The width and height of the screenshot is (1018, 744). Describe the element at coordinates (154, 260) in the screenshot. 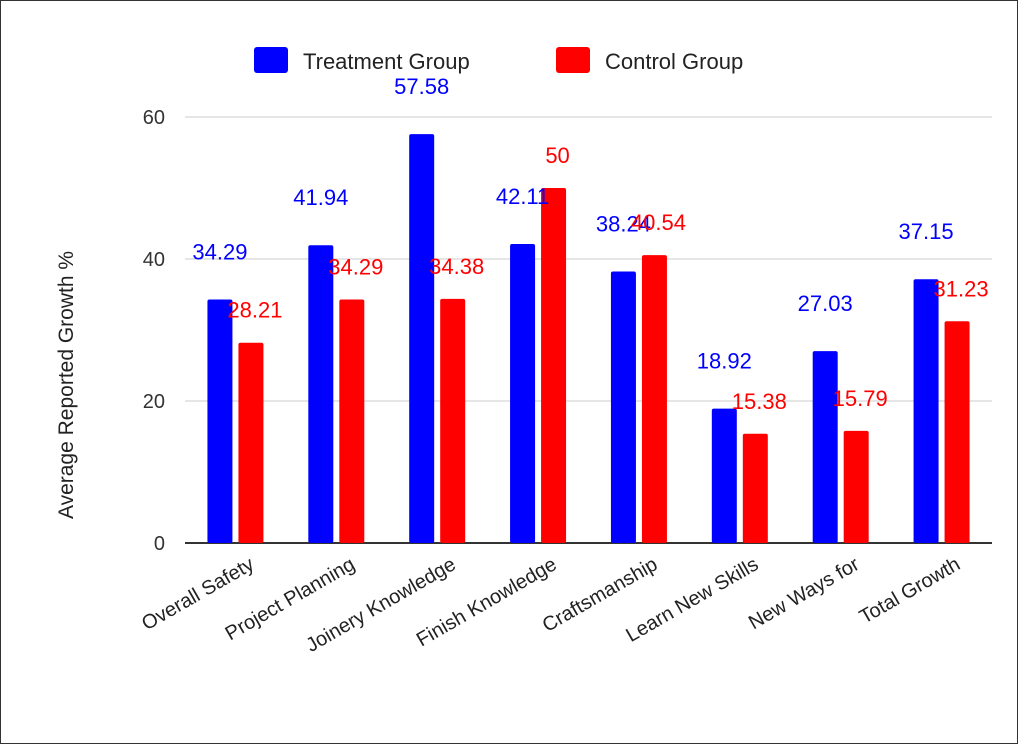

I see `y-tick-label: 40` at that location.